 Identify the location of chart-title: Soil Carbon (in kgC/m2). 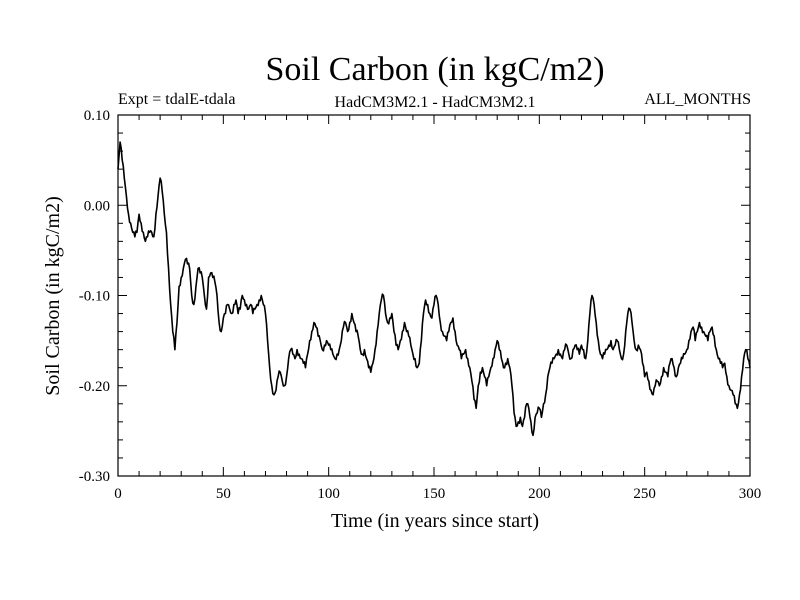
(434, 69).